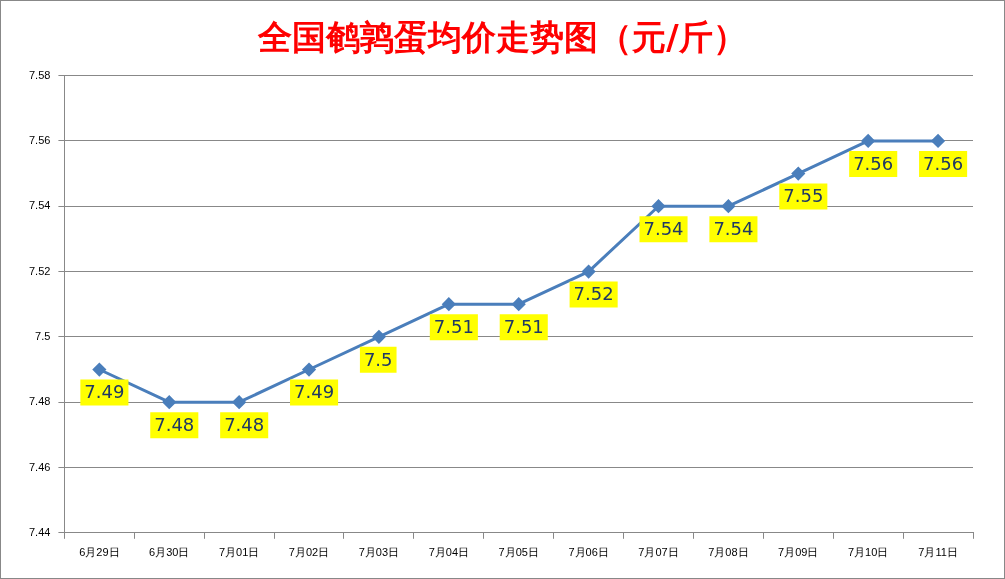 The height and width of the screenshot is (579, 1005). Describe the element at coordinates (39, 205) in the screenshot. I see `y-tick-label: 7.54` at that location.